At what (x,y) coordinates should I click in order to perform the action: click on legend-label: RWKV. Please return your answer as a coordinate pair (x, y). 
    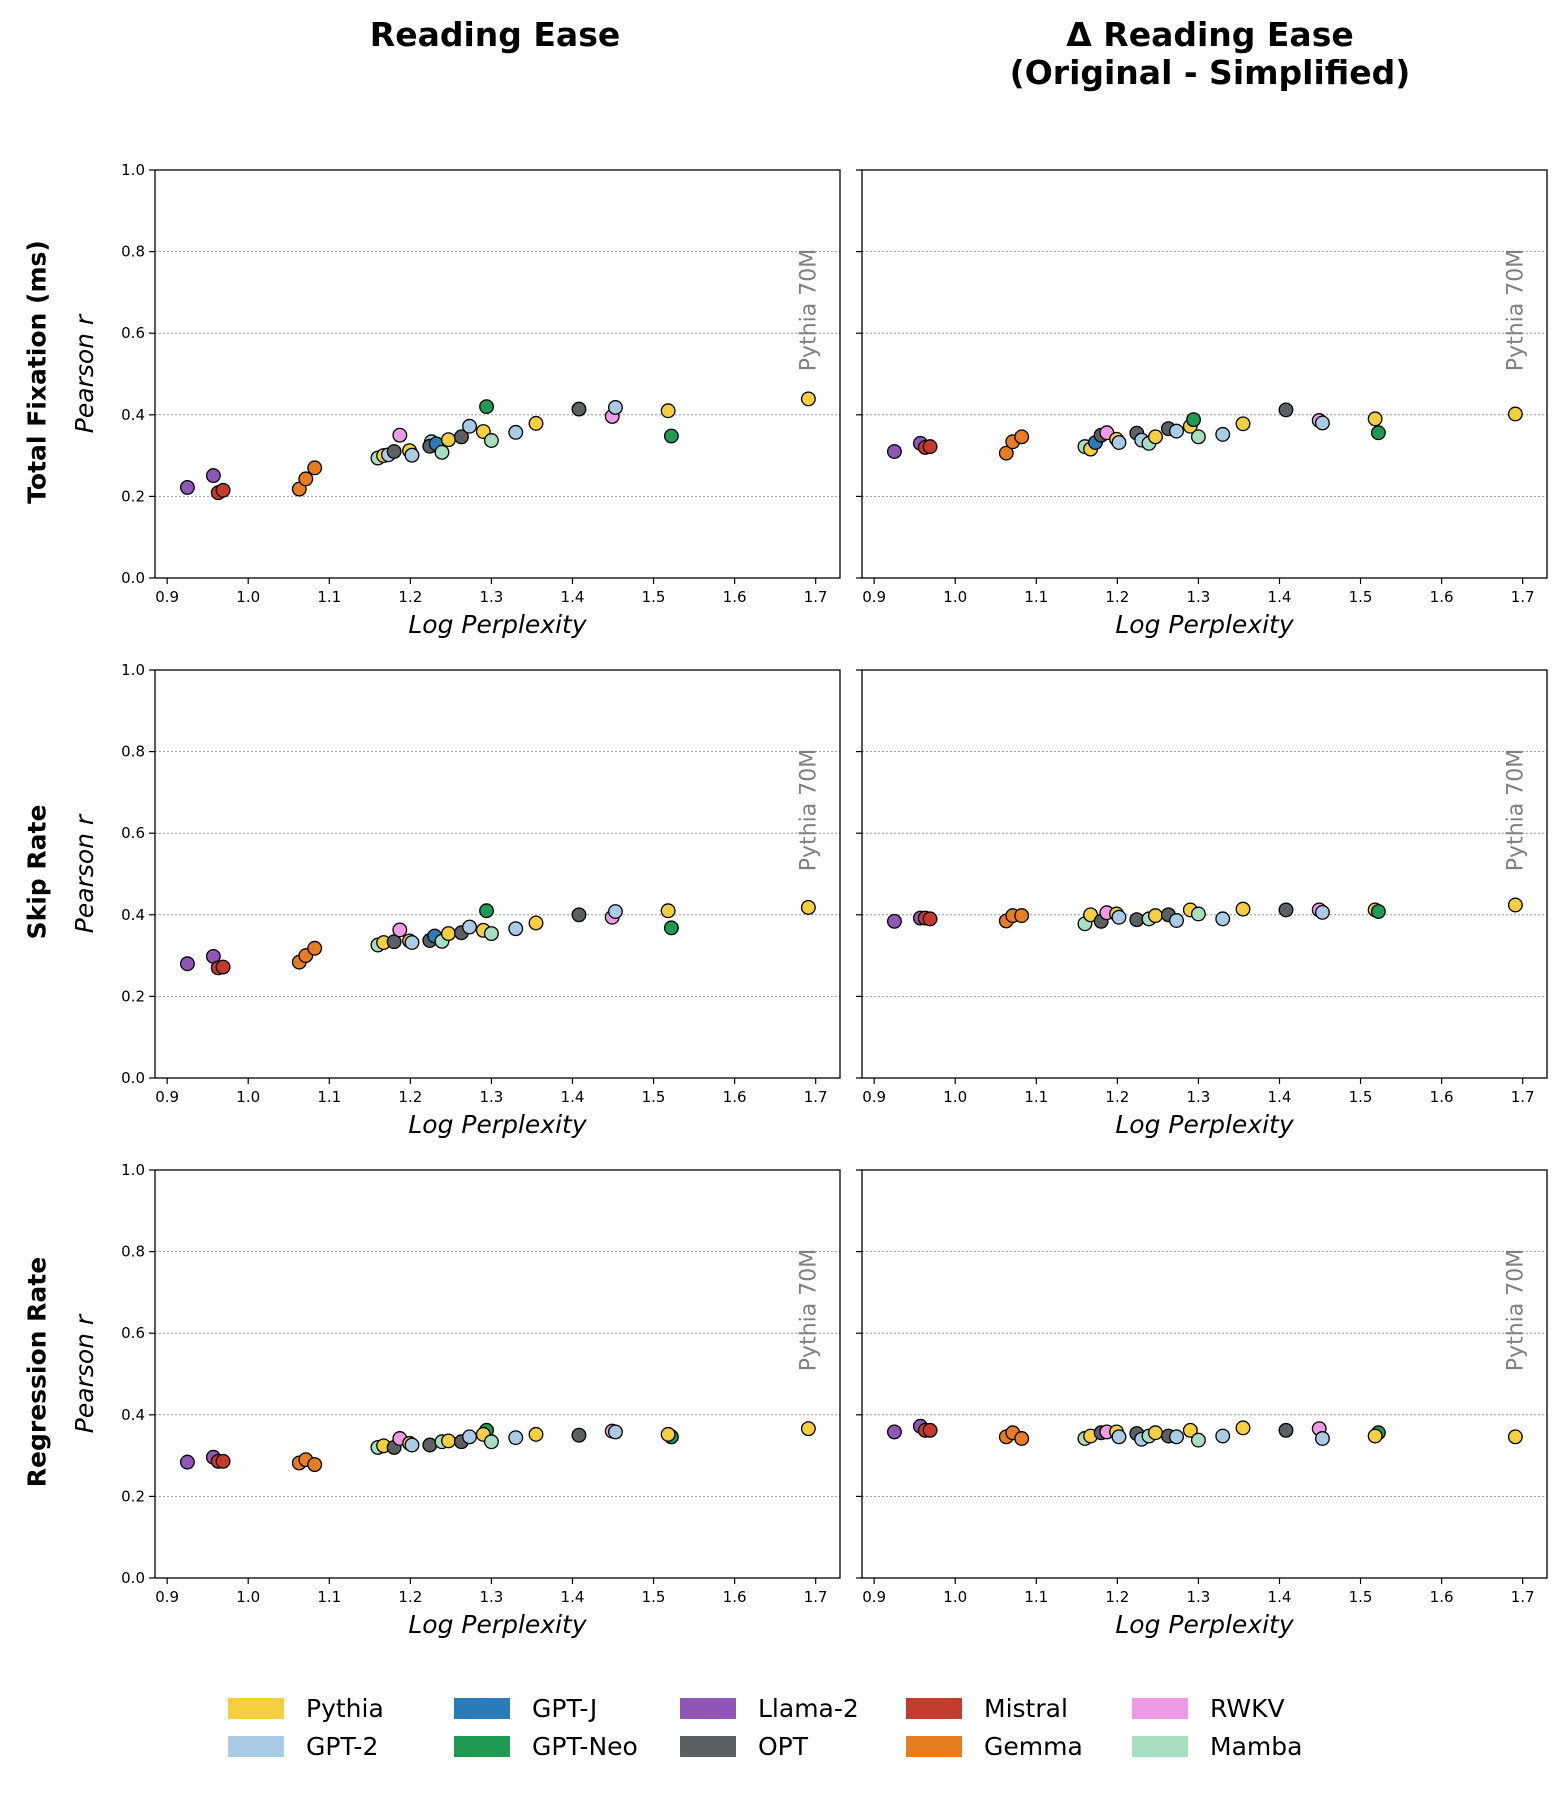
    Looking at the image, I should click on (1247, 1708).